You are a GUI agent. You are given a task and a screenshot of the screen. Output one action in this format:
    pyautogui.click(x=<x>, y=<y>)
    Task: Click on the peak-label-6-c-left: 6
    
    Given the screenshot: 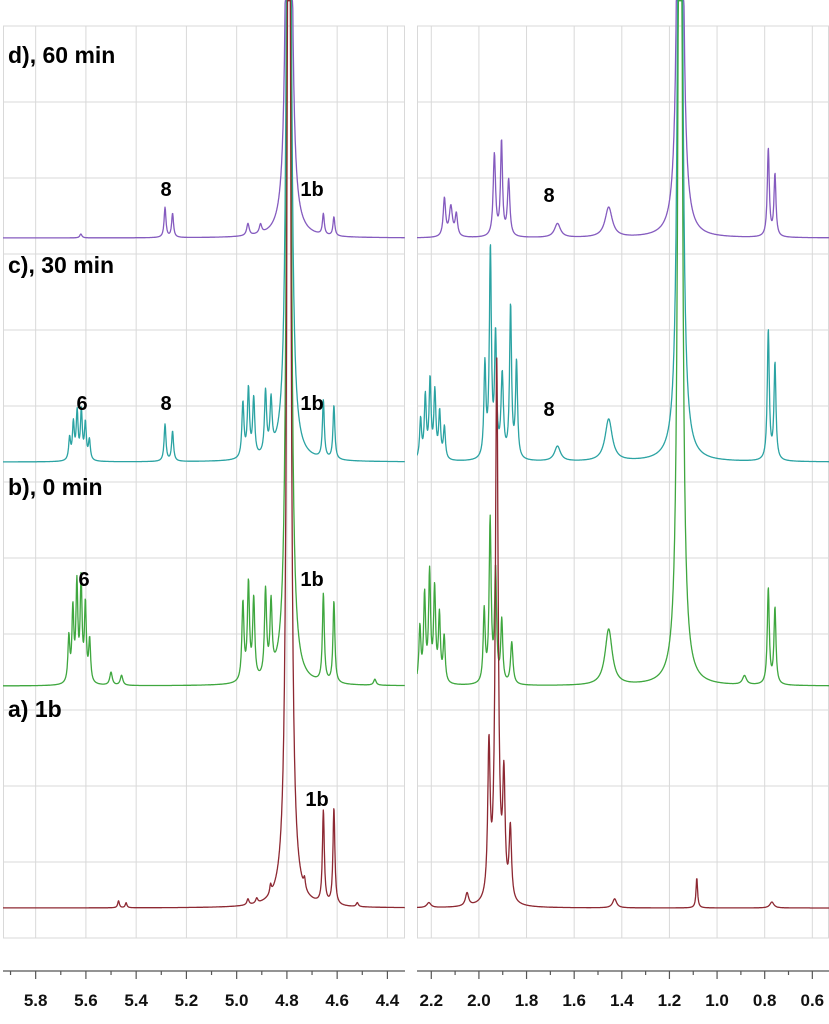 What is the action you would take?
    pyautogui.click(x=82, y=404)
    